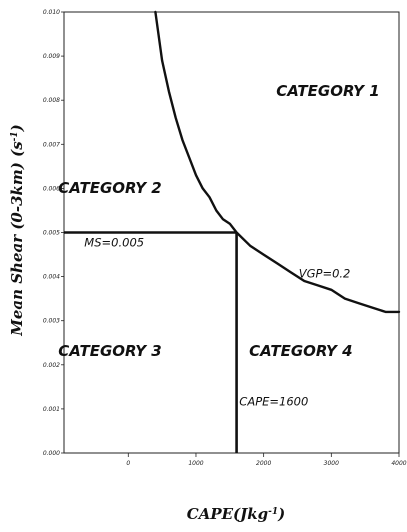 The image size is (407, 532). I want to click on y-tick-label: 0.002, so click(51, 365).